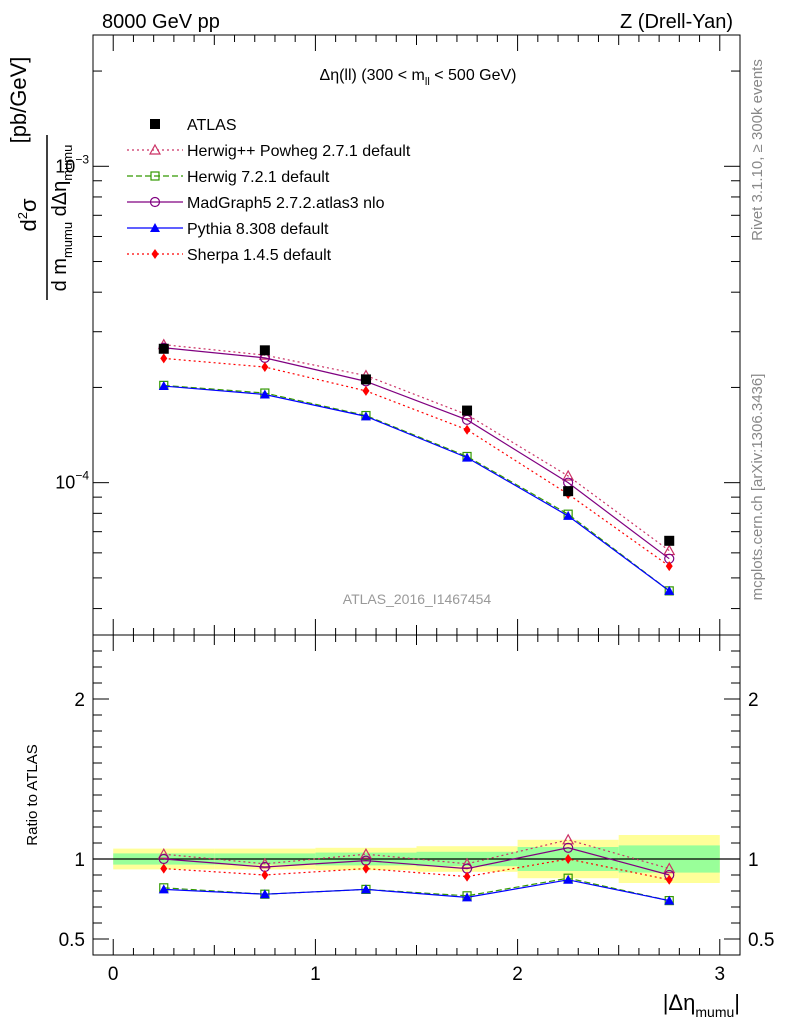 Image resolution: width=786 pixels, height=1024 pixels. I want to click on header-right: Z (Drell-Yan), so click(676, 22).